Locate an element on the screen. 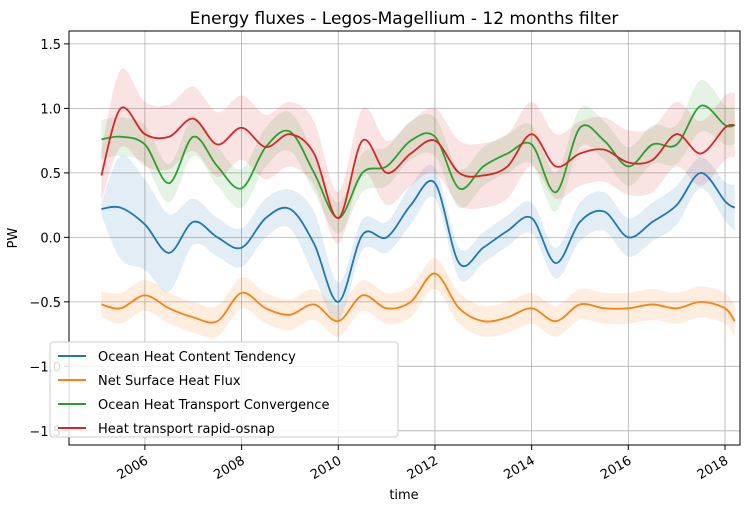 This screenshot has height=507, width=755. y-tick-label: 1.0 is located at coordinates (50, 109).